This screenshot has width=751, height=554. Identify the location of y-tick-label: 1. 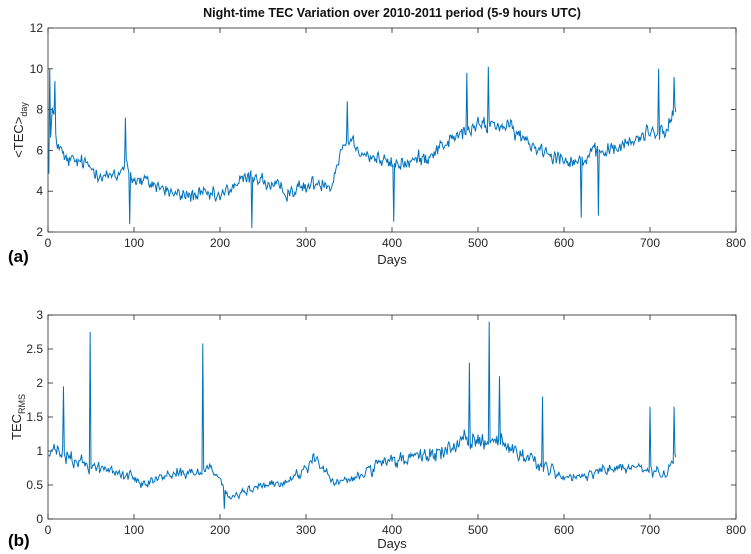
(39, 451).